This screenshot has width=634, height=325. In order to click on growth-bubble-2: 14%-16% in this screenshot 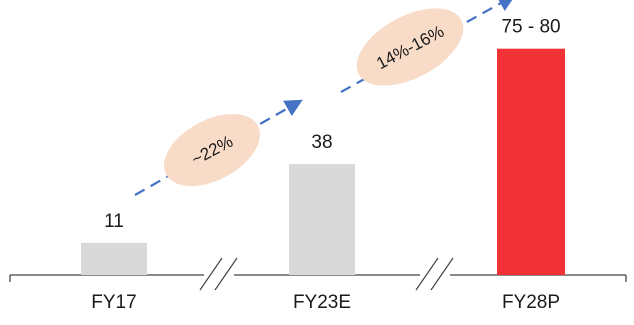, I will do `click(410, 47)`.